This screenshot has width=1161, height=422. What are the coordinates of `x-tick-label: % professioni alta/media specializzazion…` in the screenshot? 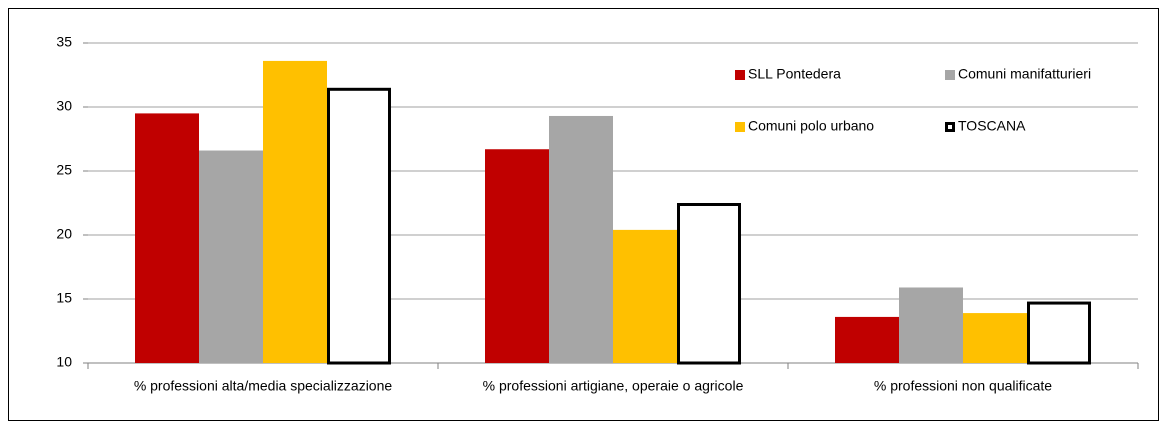 It's located at (263, 386).